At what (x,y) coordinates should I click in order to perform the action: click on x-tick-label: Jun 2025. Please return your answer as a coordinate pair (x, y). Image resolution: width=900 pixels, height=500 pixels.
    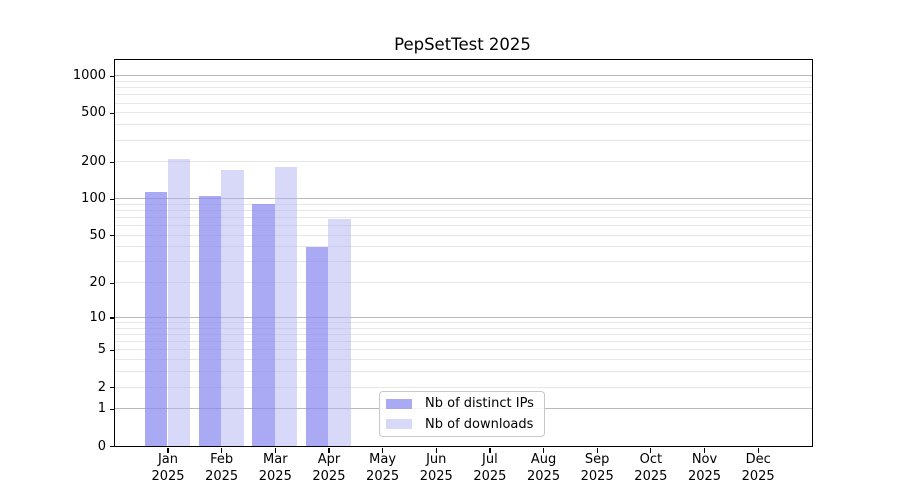
    Looking at the image, I should click on (436, 468).